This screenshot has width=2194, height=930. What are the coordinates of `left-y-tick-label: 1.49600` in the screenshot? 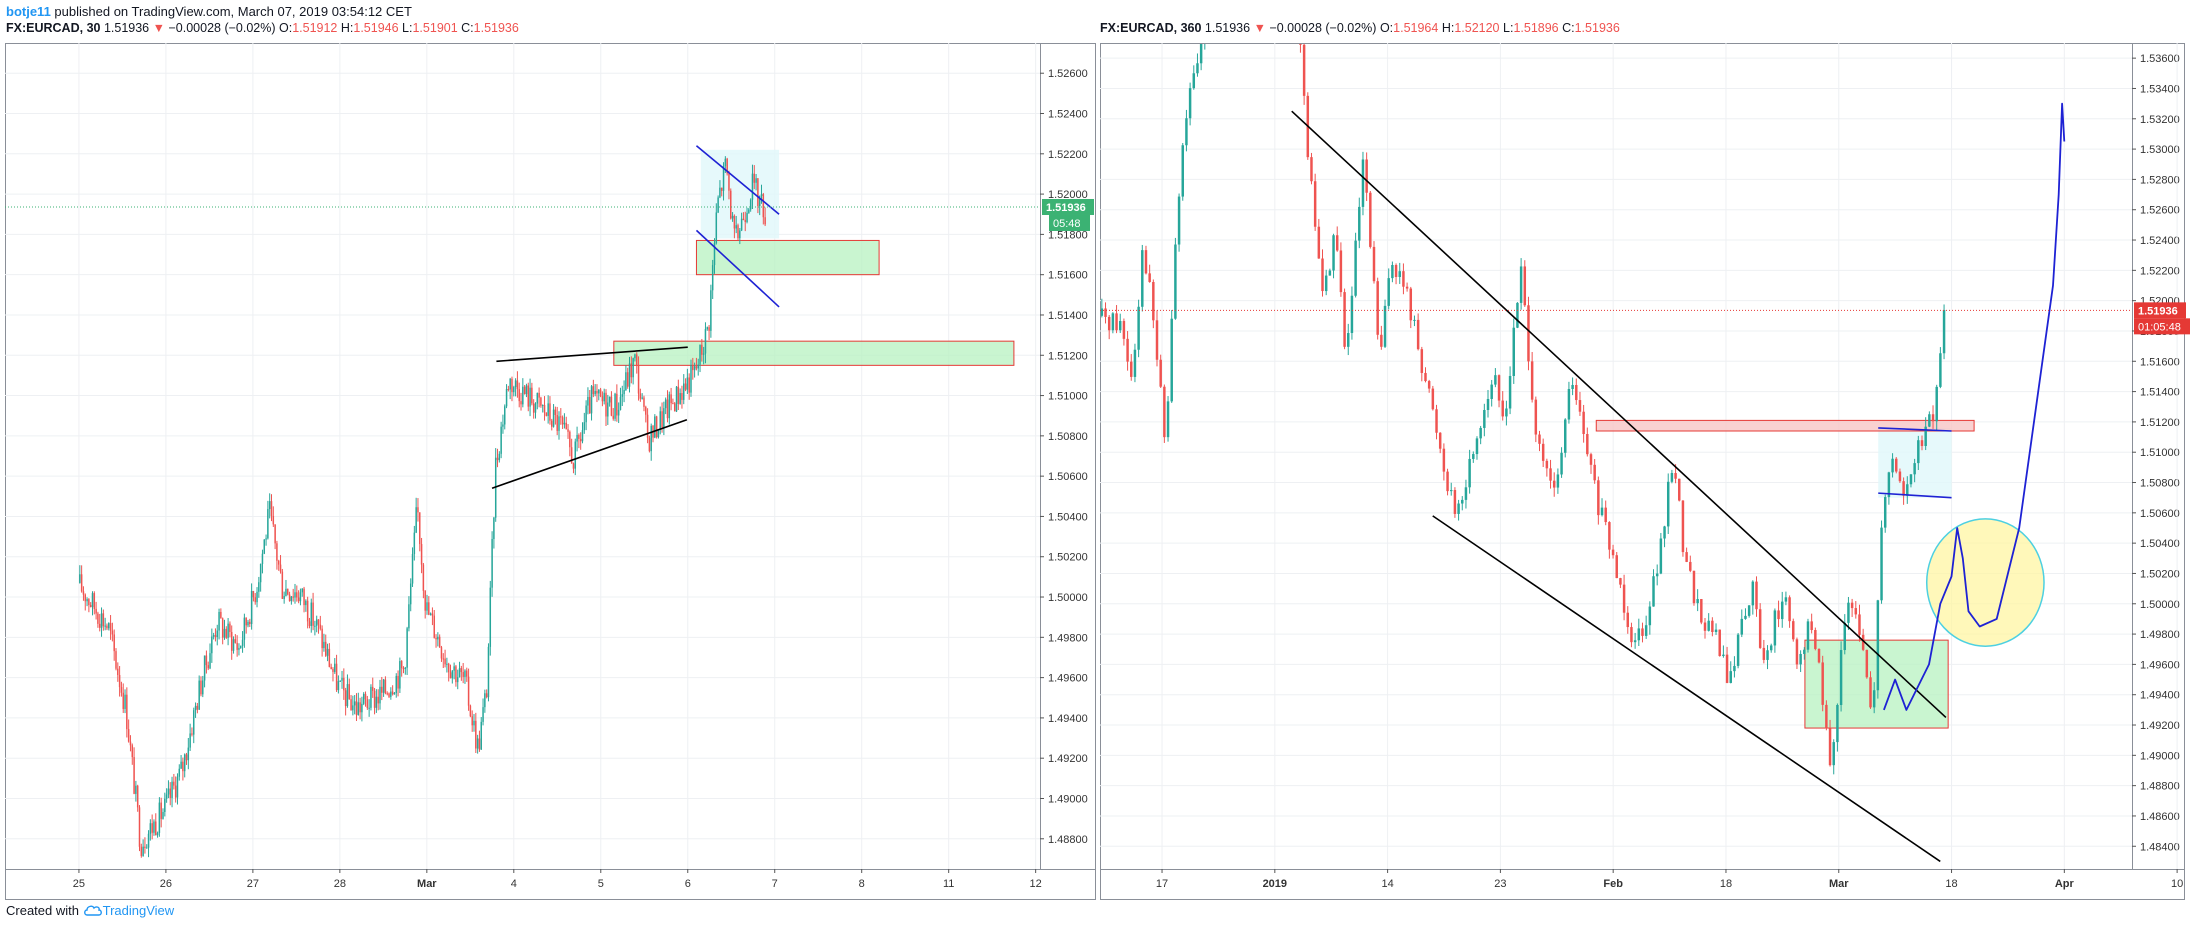 It's located at (1068, 679).